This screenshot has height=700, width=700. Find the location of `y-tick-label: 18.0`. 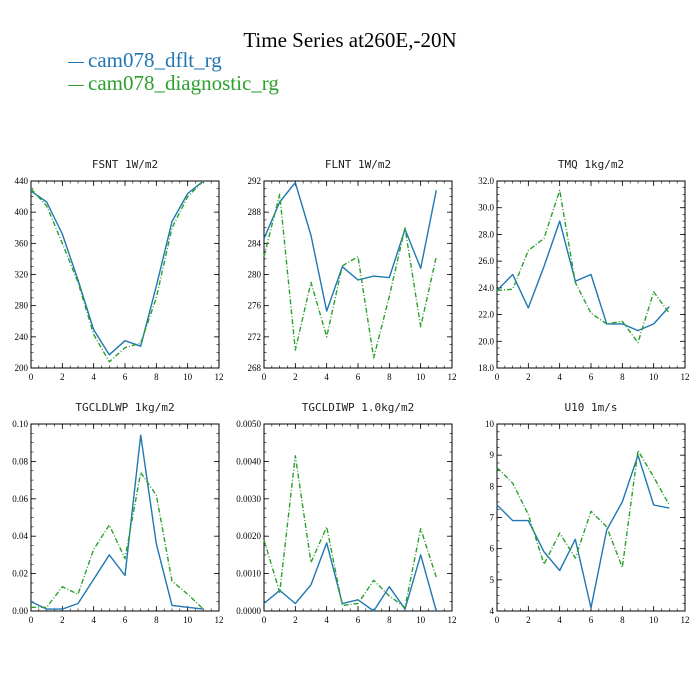

y-tick-label: 18.0 is located at coordinates (486, 368).